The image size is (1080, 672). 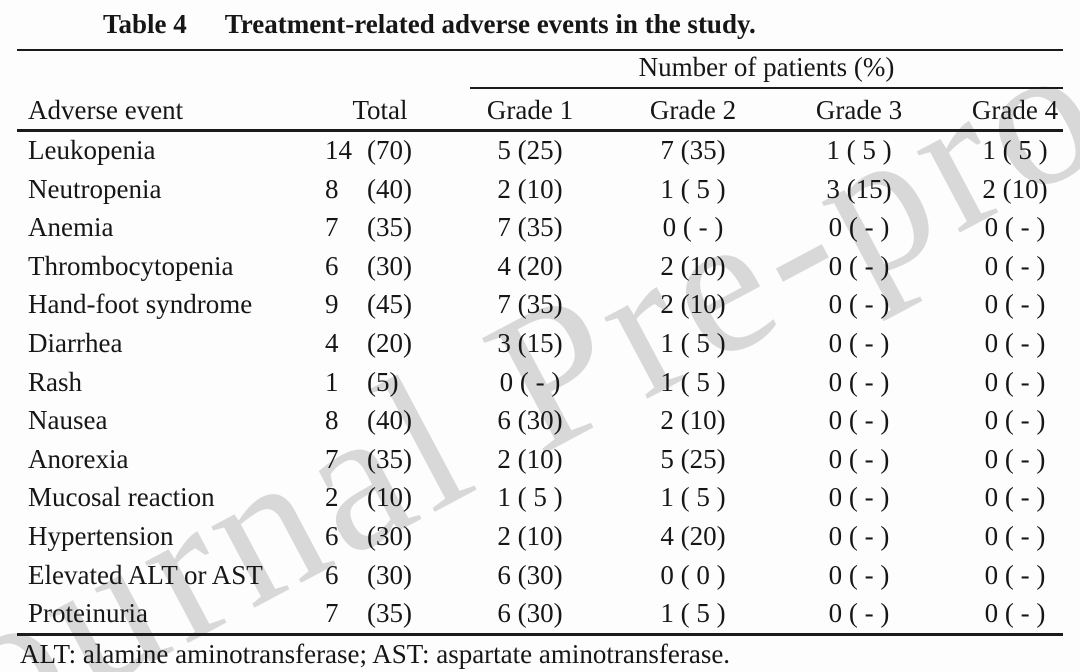 What do you see at coordinates (373, 343) in the screenshot?
I see `total-cell: 4 (20)` at bounding box center [373, 343].